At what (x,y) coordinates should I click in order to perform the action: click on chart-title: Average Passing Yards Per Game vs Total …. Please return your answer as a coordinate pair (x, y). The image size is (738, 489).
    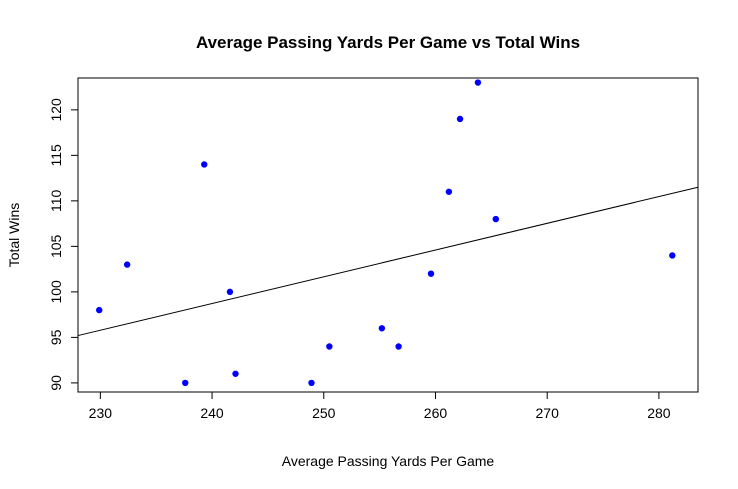
    Looking at the image, I should click on (388, 42).